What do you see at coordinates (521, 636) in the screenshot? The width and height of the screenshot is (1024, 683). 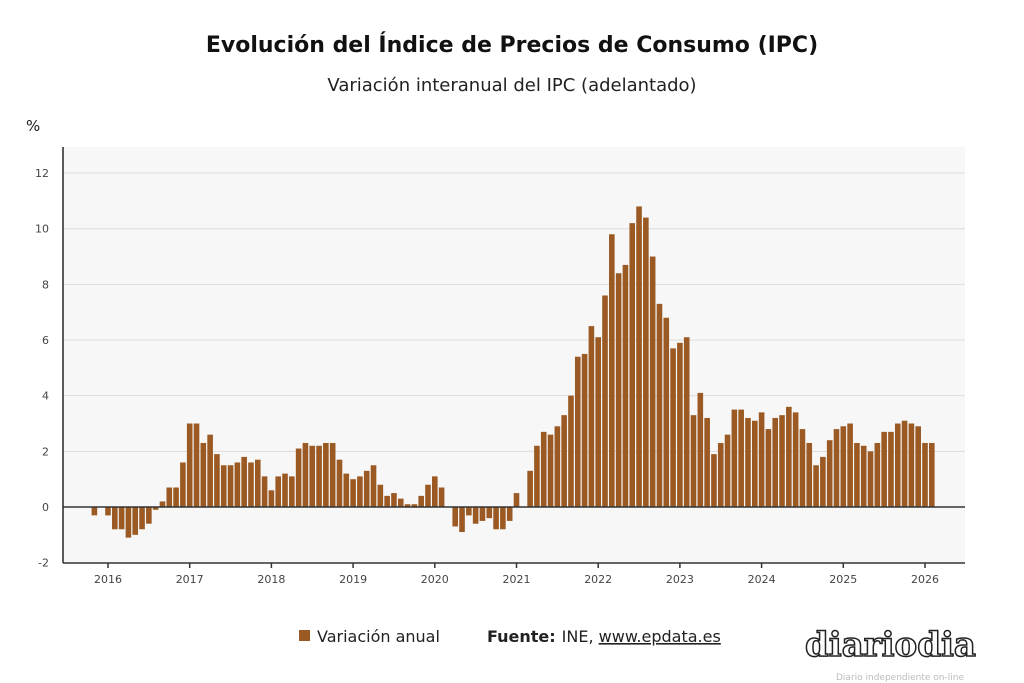 I see `source-label: Fuente:` at bounding box center [521, 636].